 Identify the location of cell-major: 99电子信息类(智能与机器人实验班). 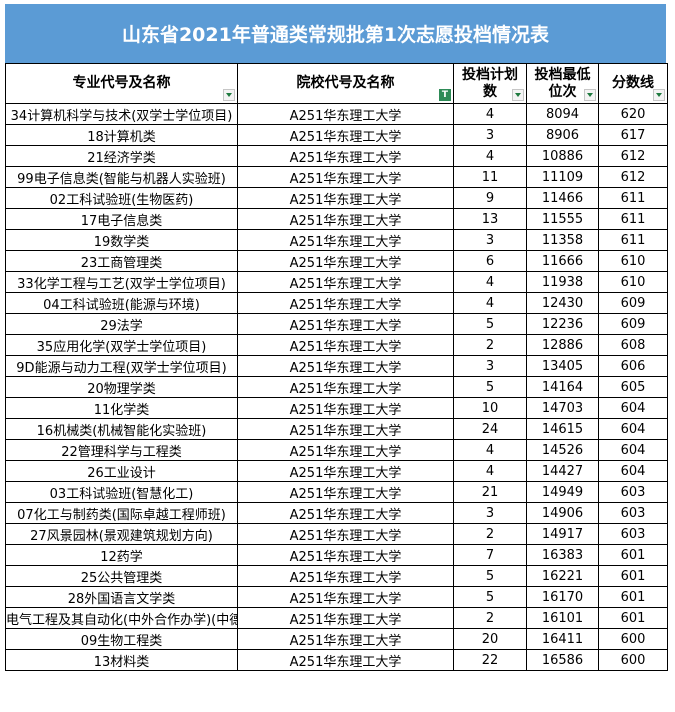
(121, 177).